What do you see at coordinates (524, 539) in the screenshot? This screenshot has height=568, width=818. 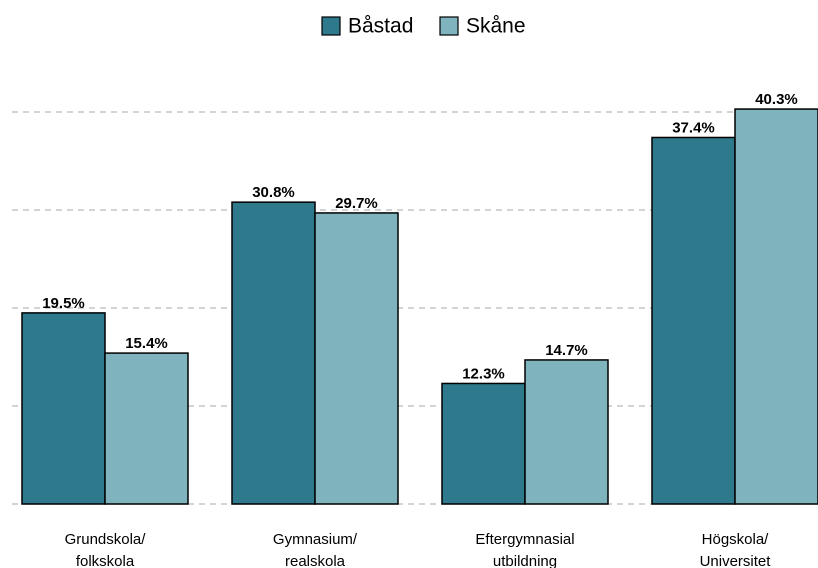 I see `x-tick-label: Eftergymnasial` at bounding box center [524, 539].